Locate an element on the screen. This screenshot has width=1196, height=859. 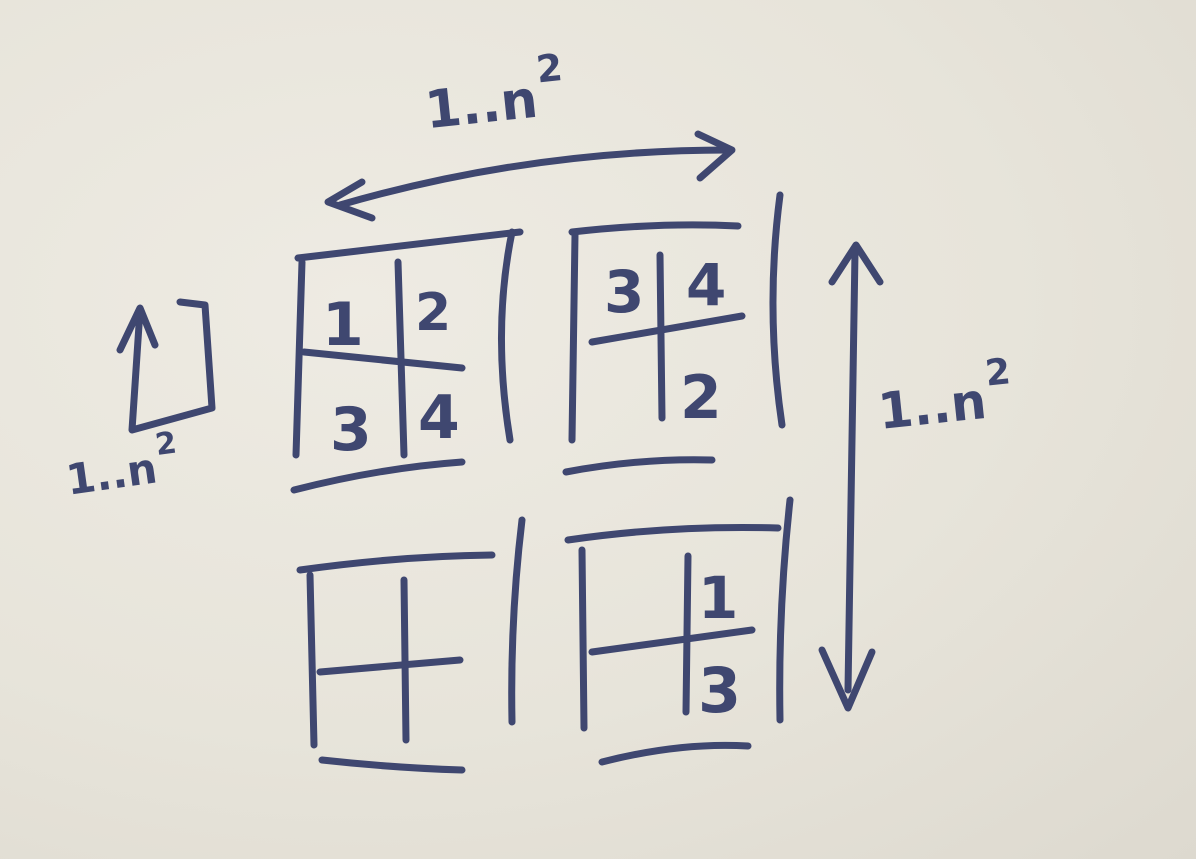
single-cell-loop is located at coordinates (166, 366).